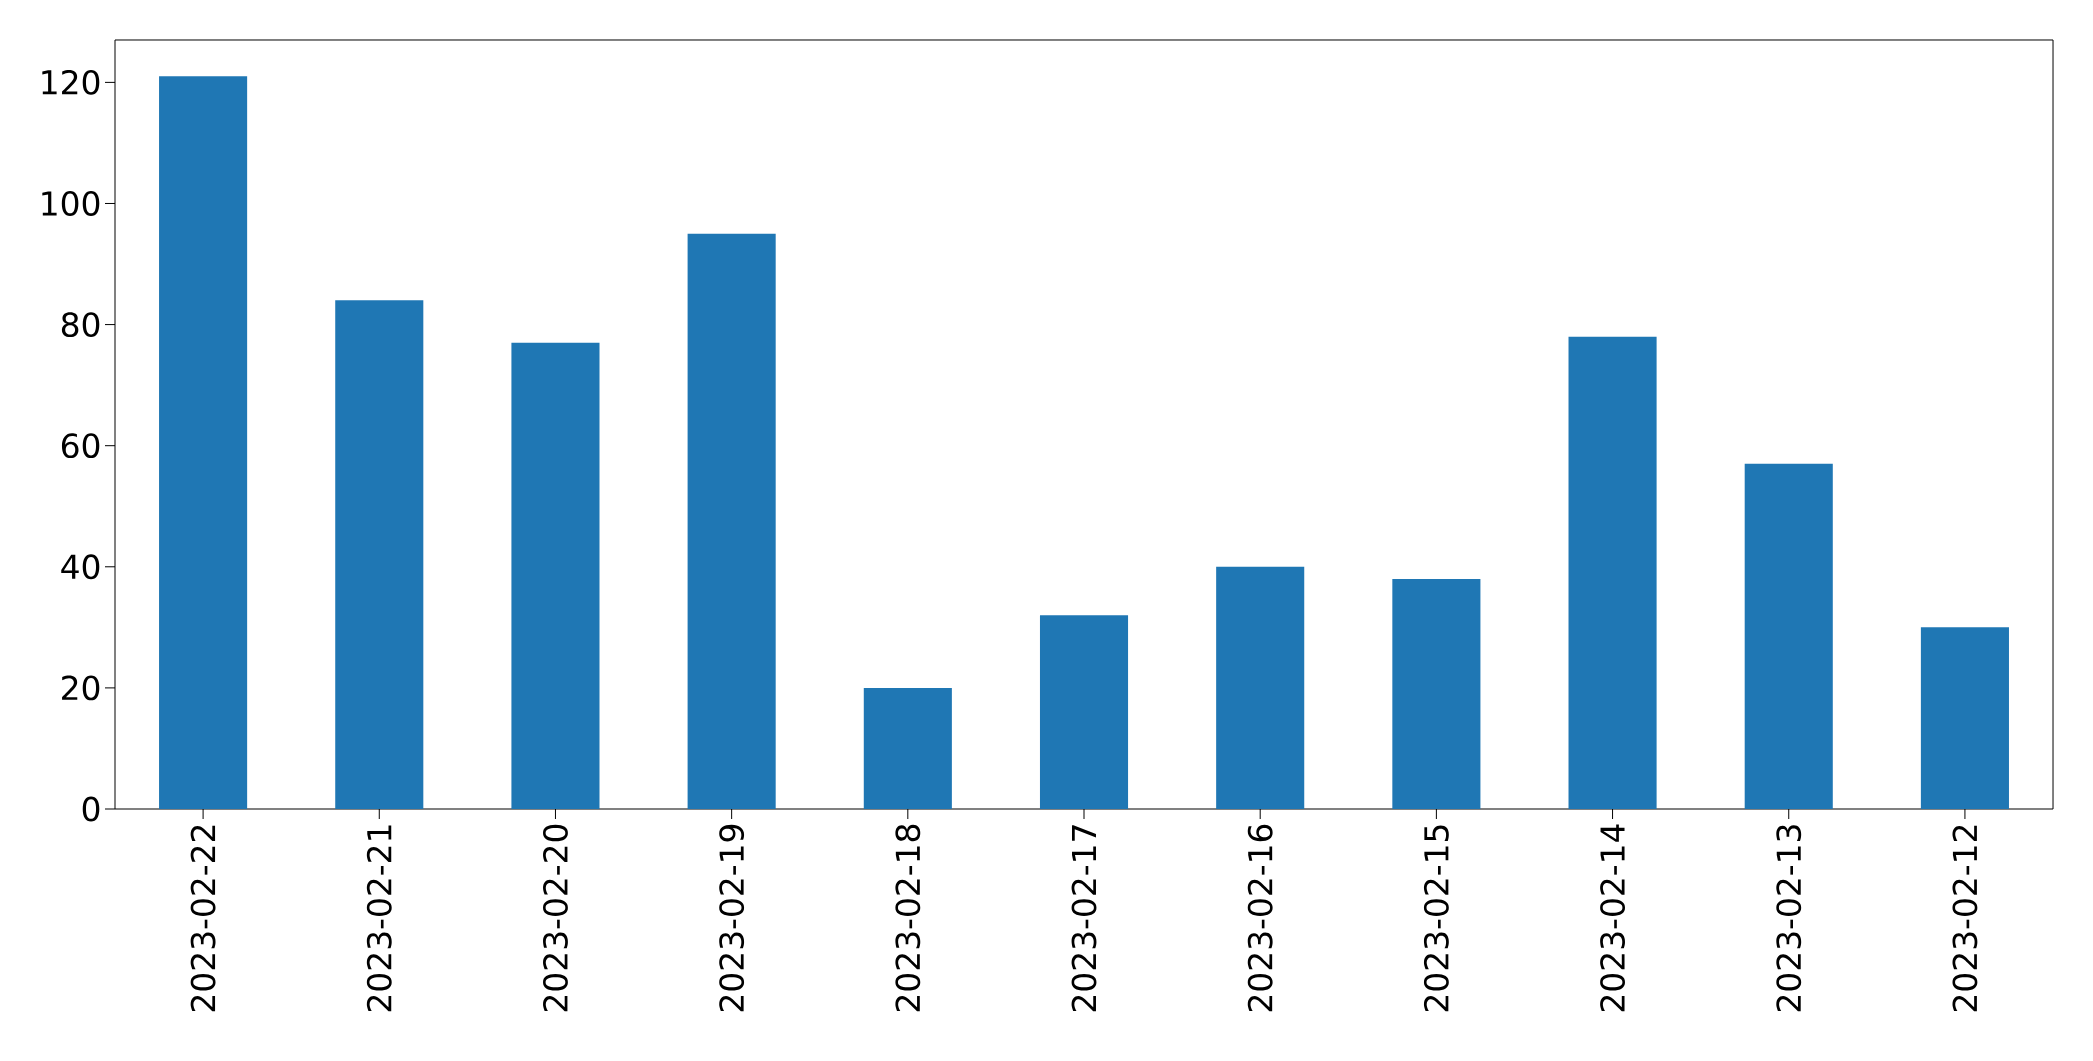 Image resolution: width=2093 pixels, height=1061 pixels. Describe the element at coordinates (1260, 918) in the screenshot. I see `x-tick-label: 2023-02-16` at that location.